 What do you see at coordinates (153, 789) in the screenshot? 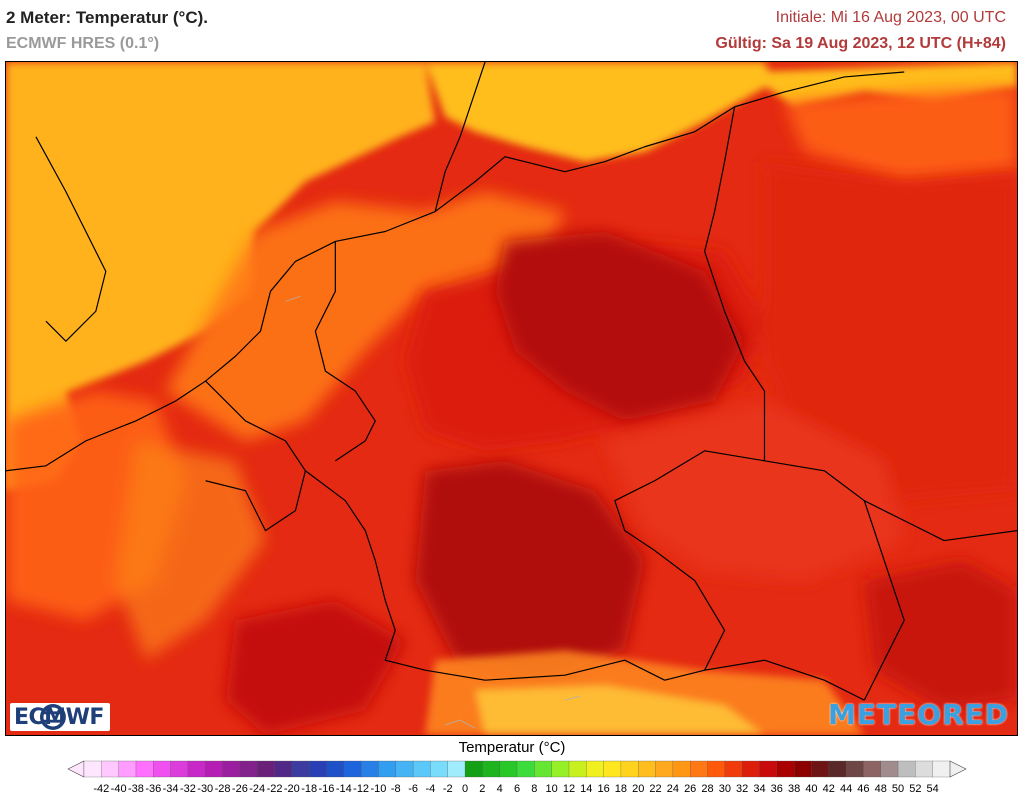
I see `colorbar-tick-label: -36` at bounding box center [153, 789].